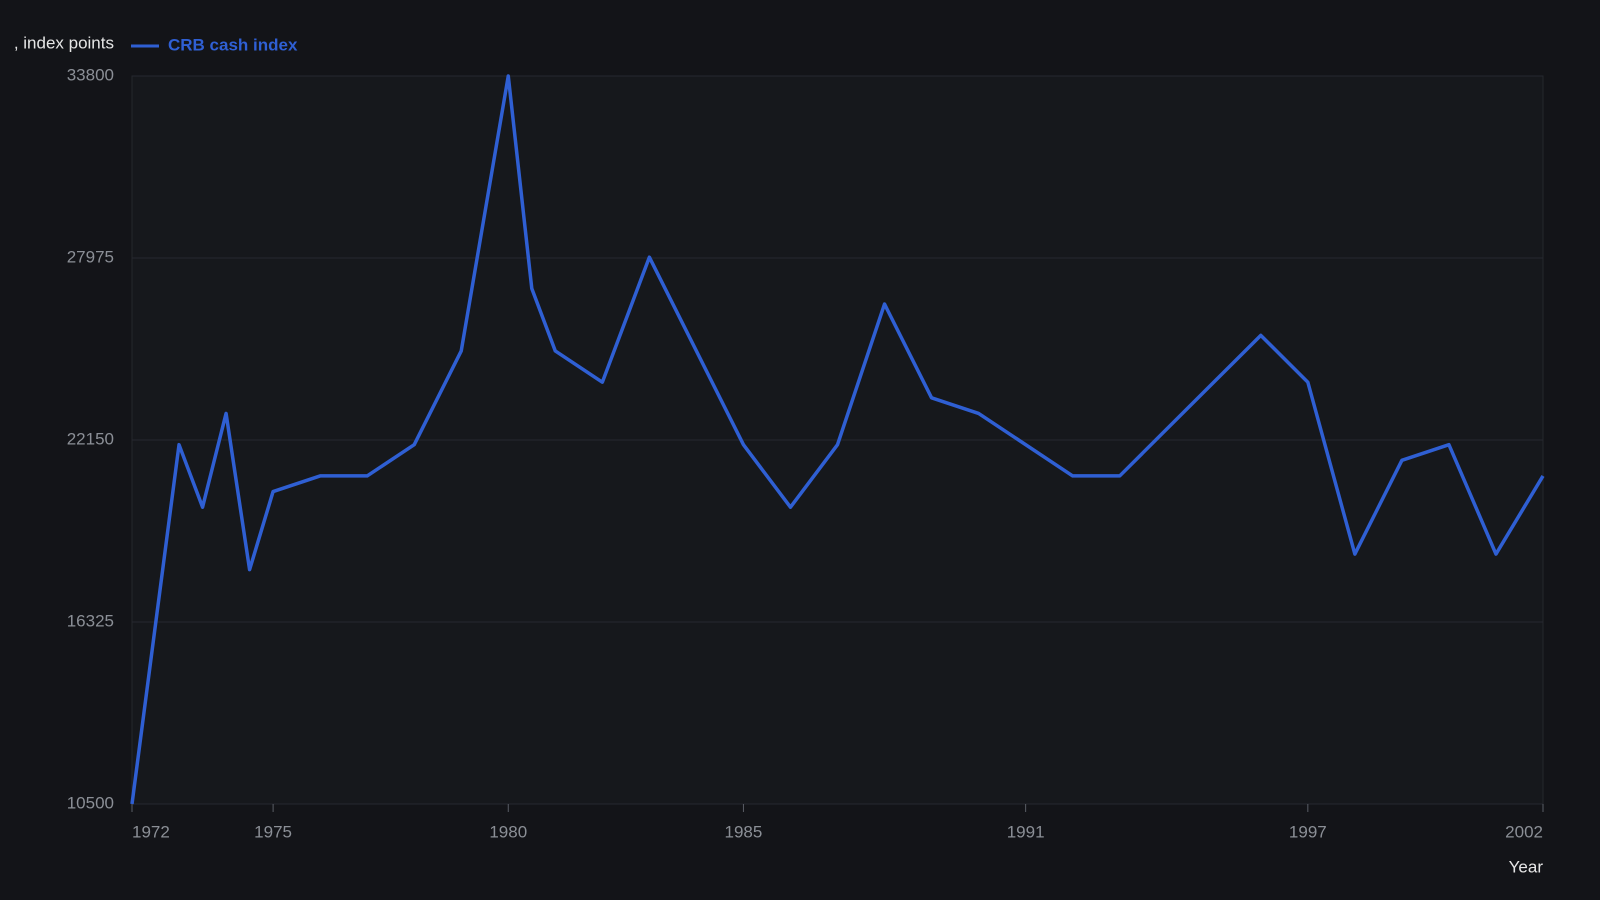 The height and width of the screenshot is (900, 1600). What do you see at coordinates (90, 802) in the screenshot?
I see `y-tick-label: 10500` at bounding box center [90, 802].